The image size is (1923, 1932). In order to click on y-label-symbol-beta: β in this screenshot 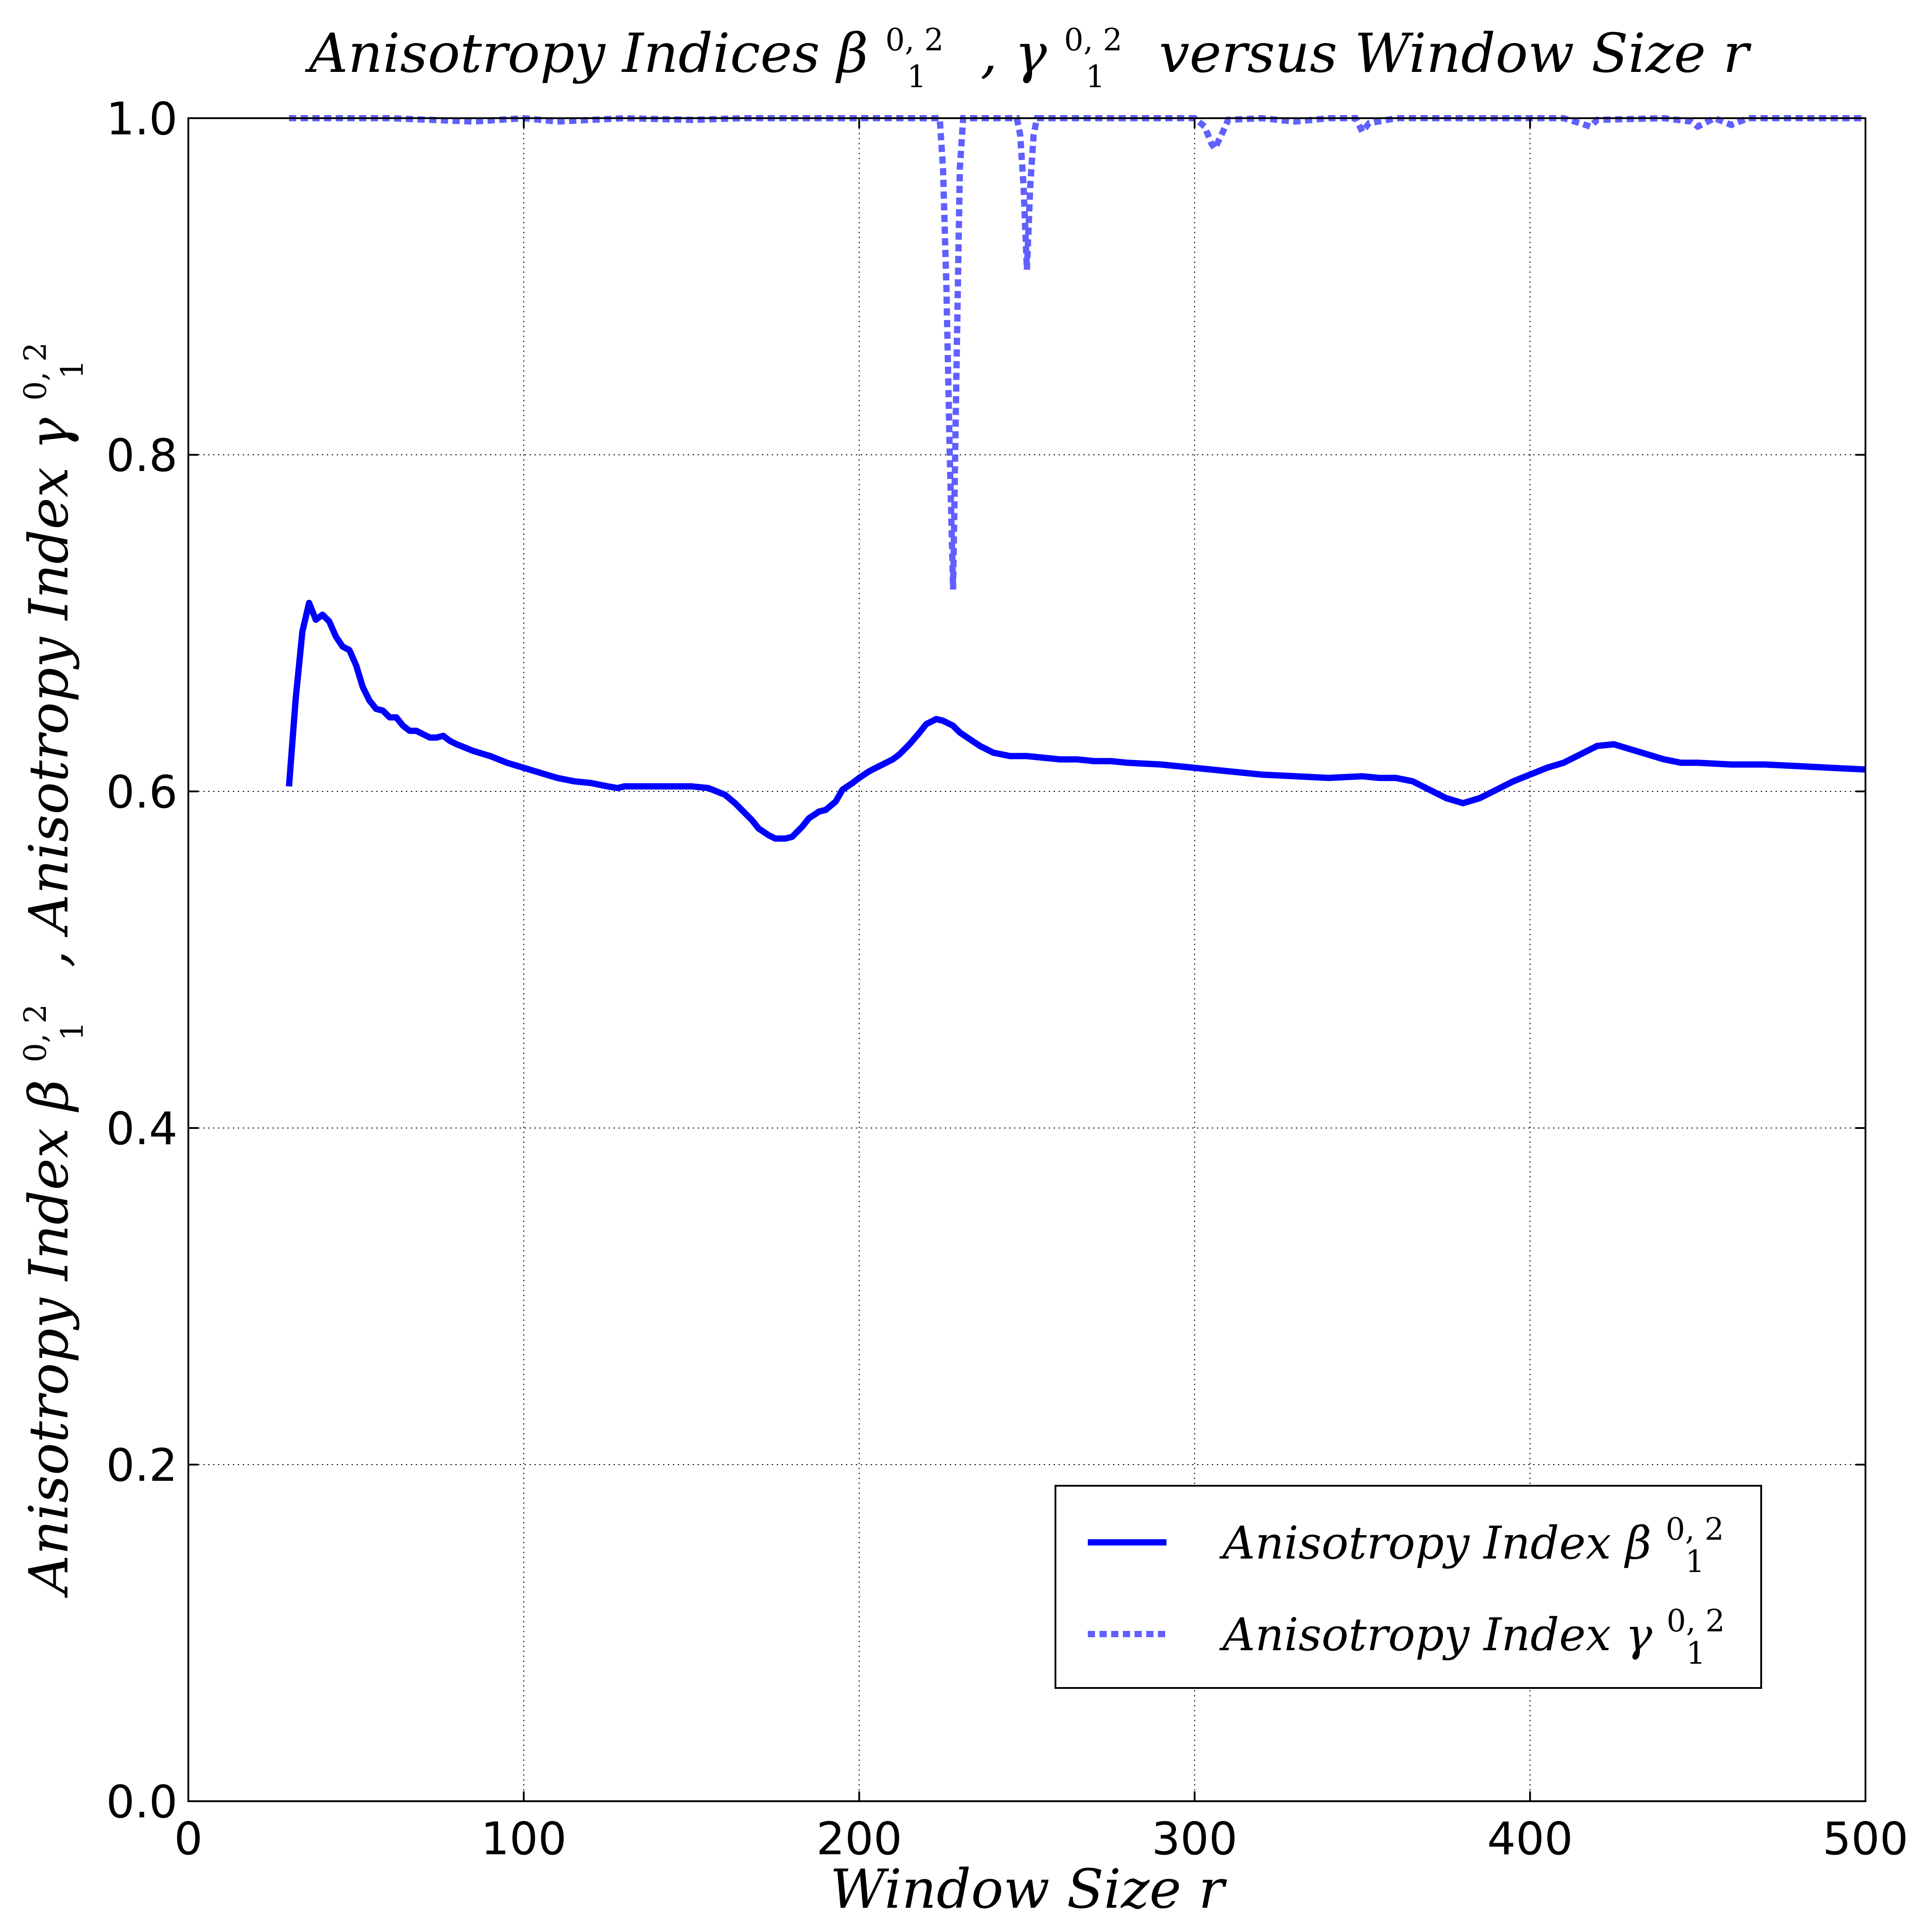, I will do `click(49, 1095)`.